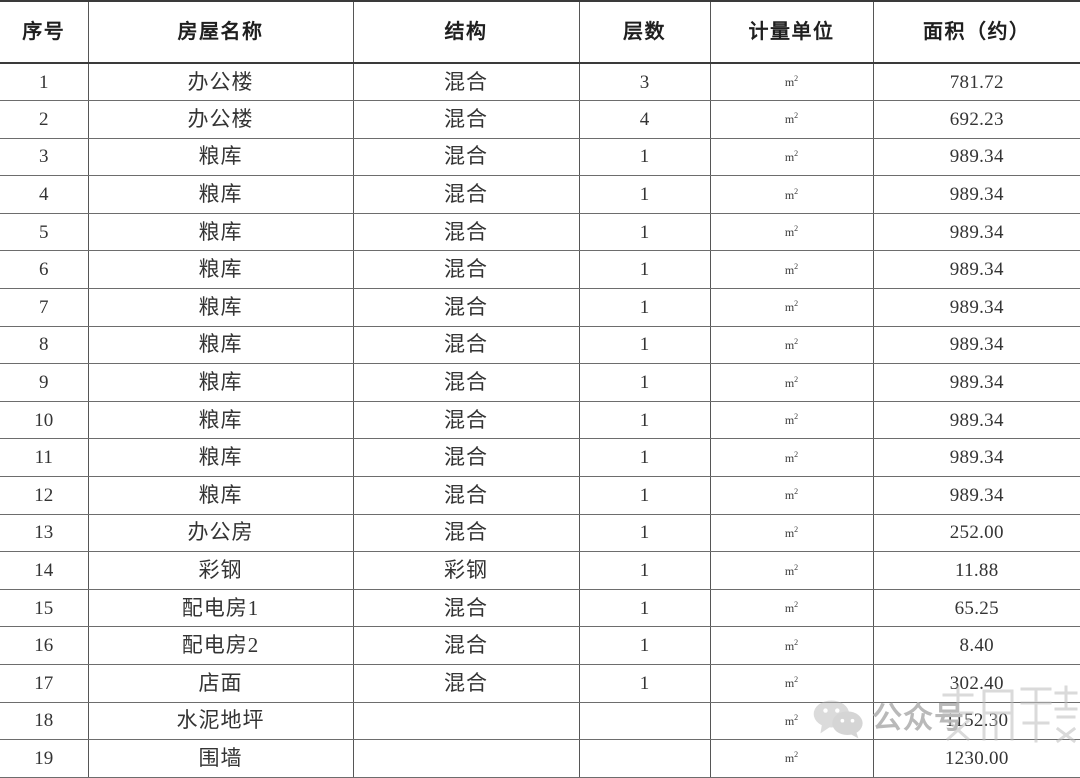  I want to click on cell-area-value: 65.25, so click(977, 608).